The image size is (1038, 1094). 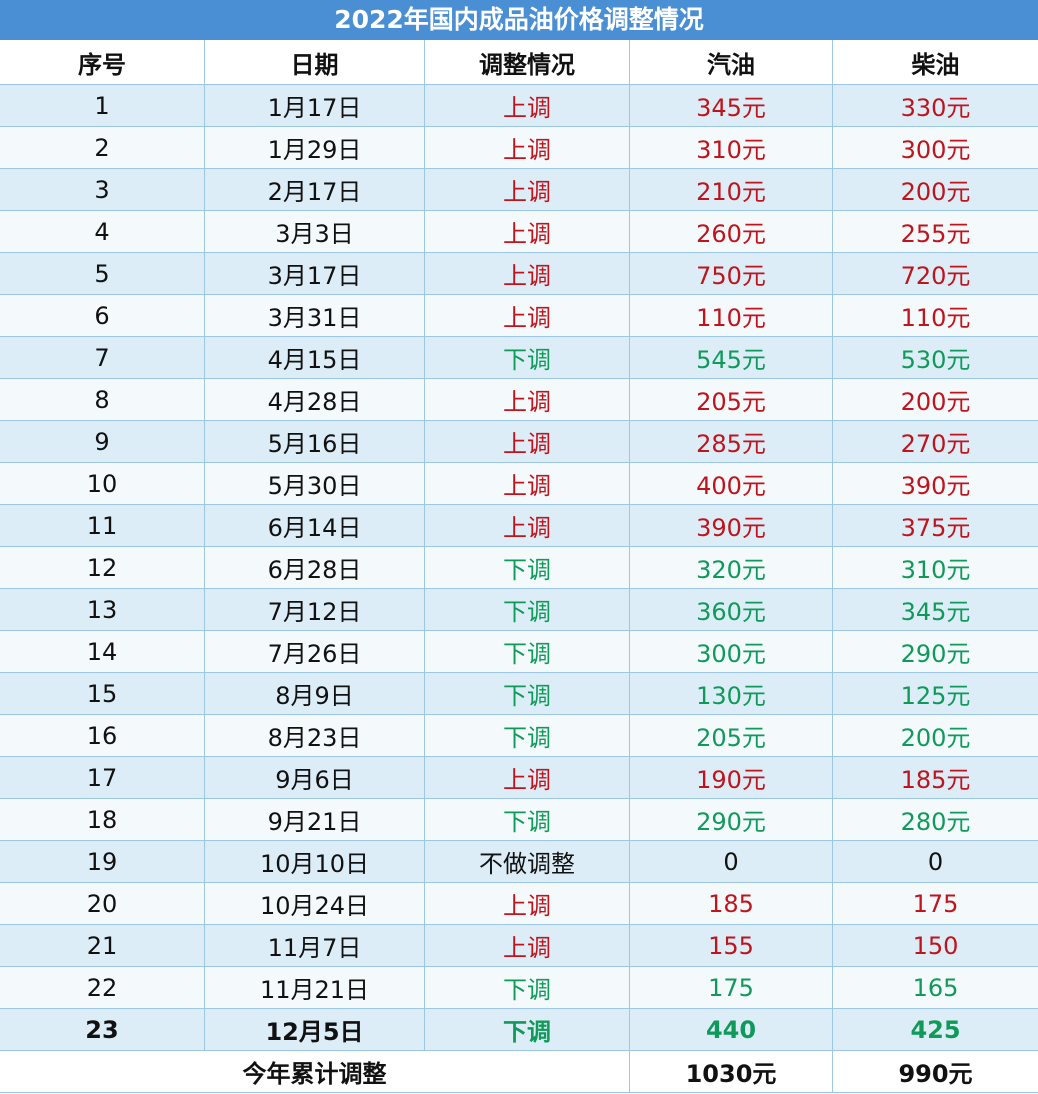 I want to click on table-row: 12 6月28日 下调 320元 310元, so click(x=519, y=568).